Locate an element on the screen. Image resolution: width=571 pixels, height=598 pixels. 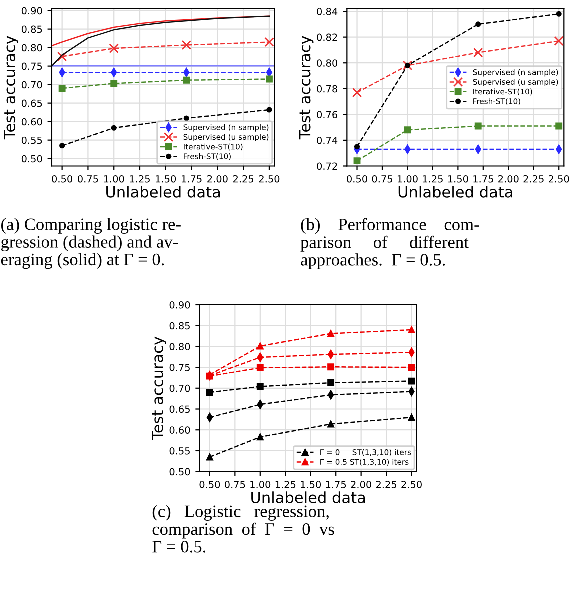
text: (a) Comparing logistic re- gression (dashed) and av- eraging (solid) at Γ = 0. is located at coordinates (91, 244).